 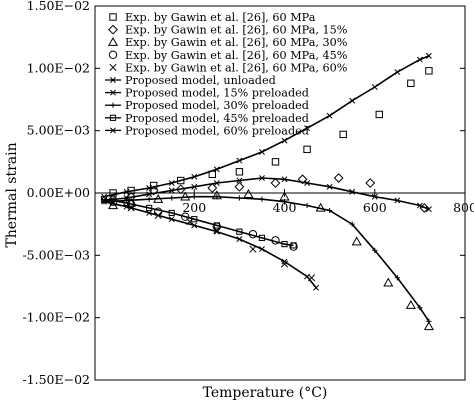 I want to click on x-tick-label: 400, so click(x=285, y=207).